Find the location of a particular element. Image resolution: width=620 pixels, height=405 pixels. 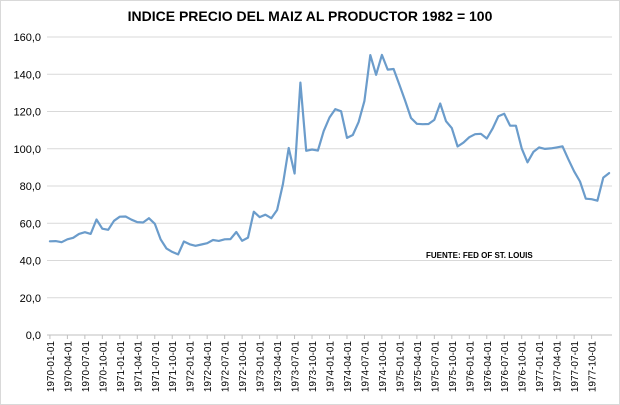

x-tick-label: 1973-10-01 is located at coordinates (313, 367).